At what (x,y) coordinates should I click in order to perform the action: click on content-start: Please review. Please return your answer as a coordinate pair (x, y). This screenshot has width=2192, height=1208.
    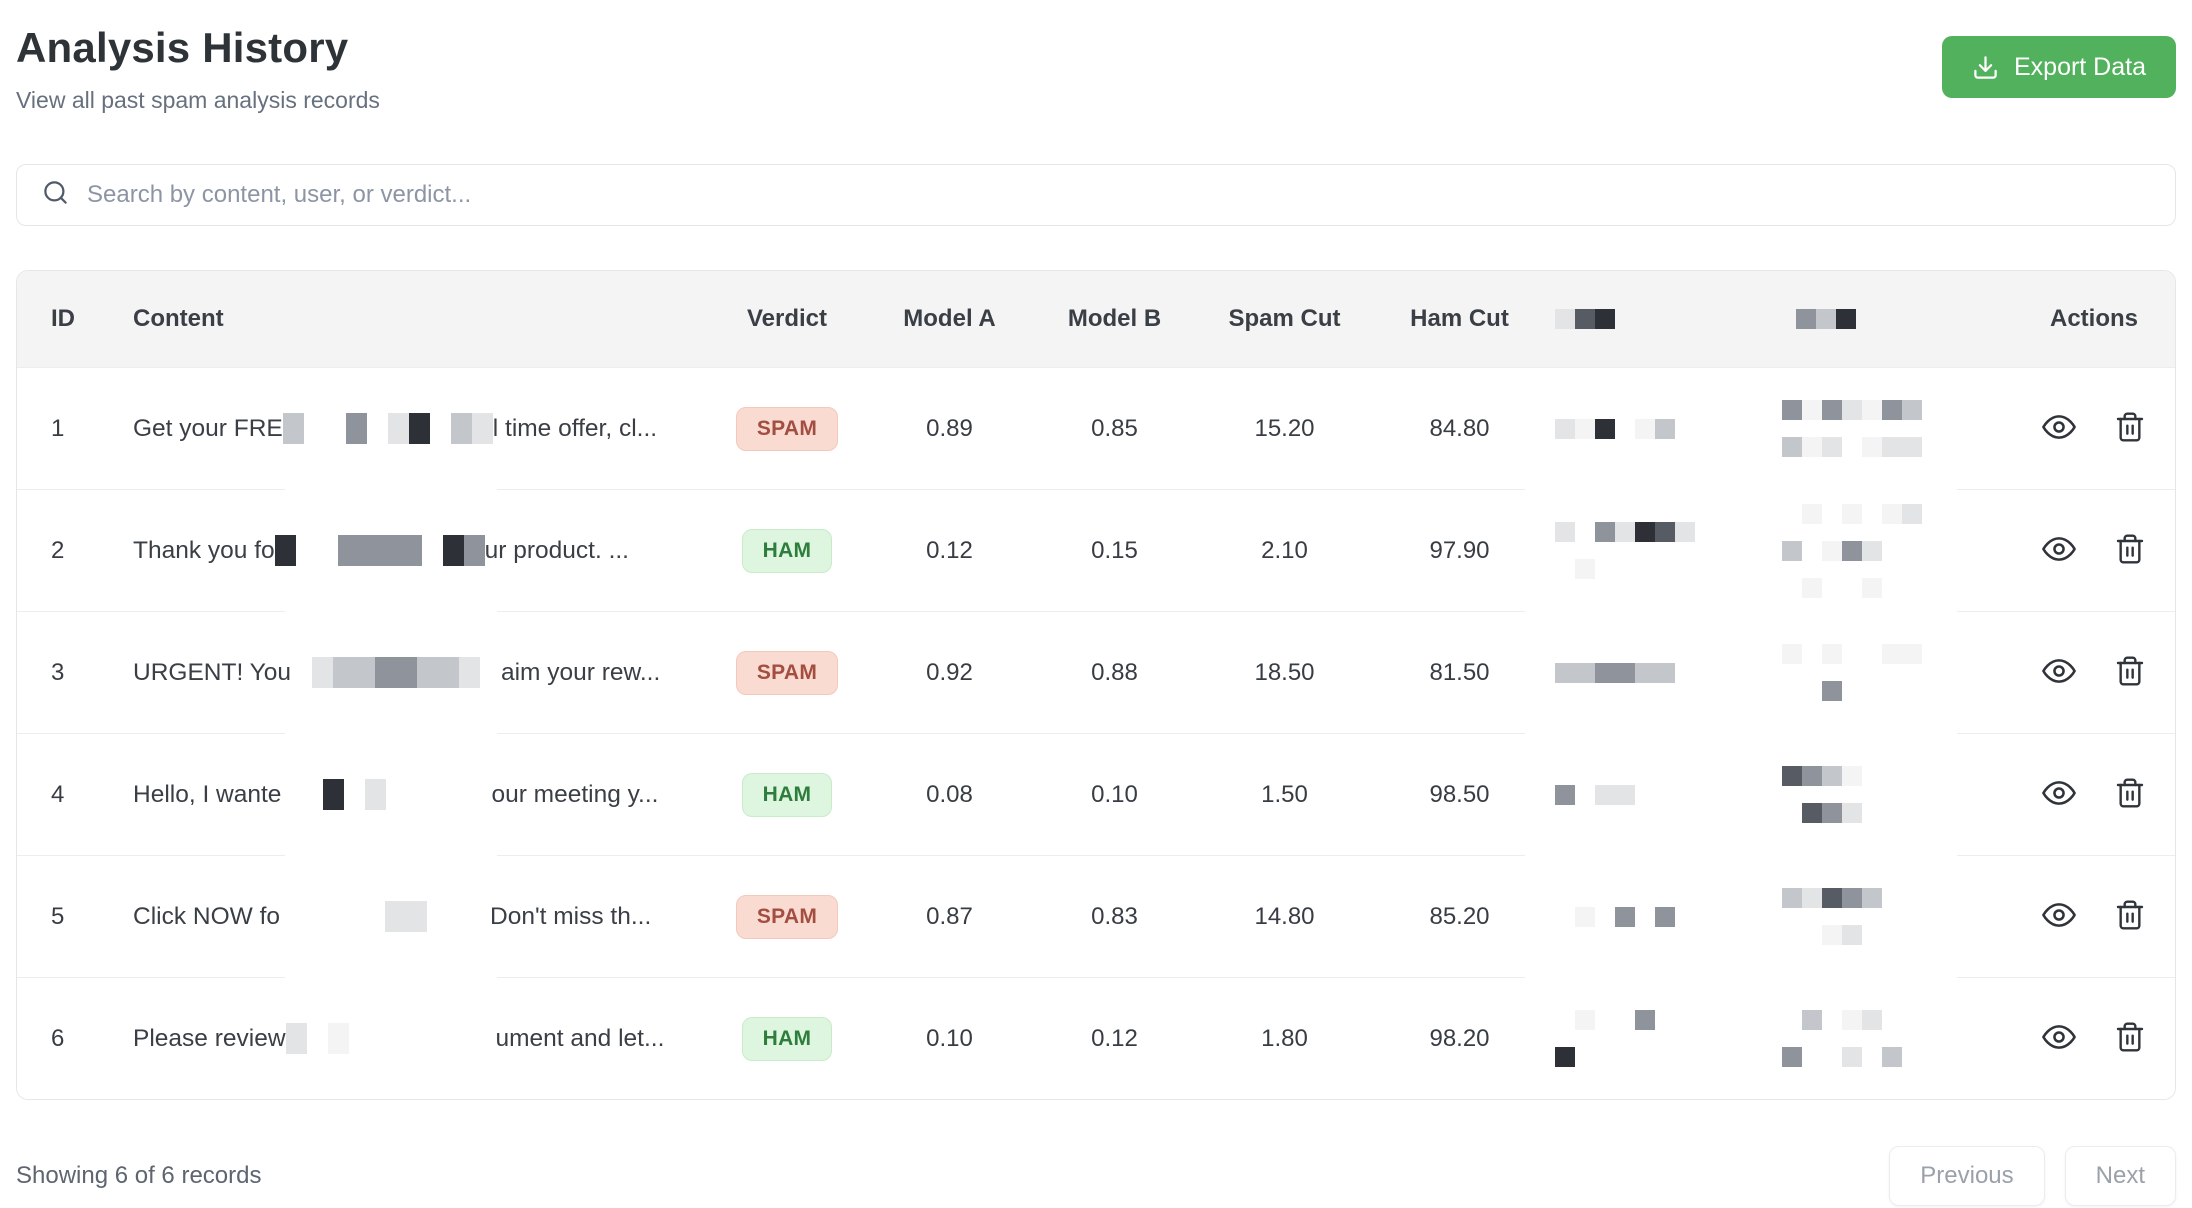
    Looking at the image, I should click on (209, 1038).